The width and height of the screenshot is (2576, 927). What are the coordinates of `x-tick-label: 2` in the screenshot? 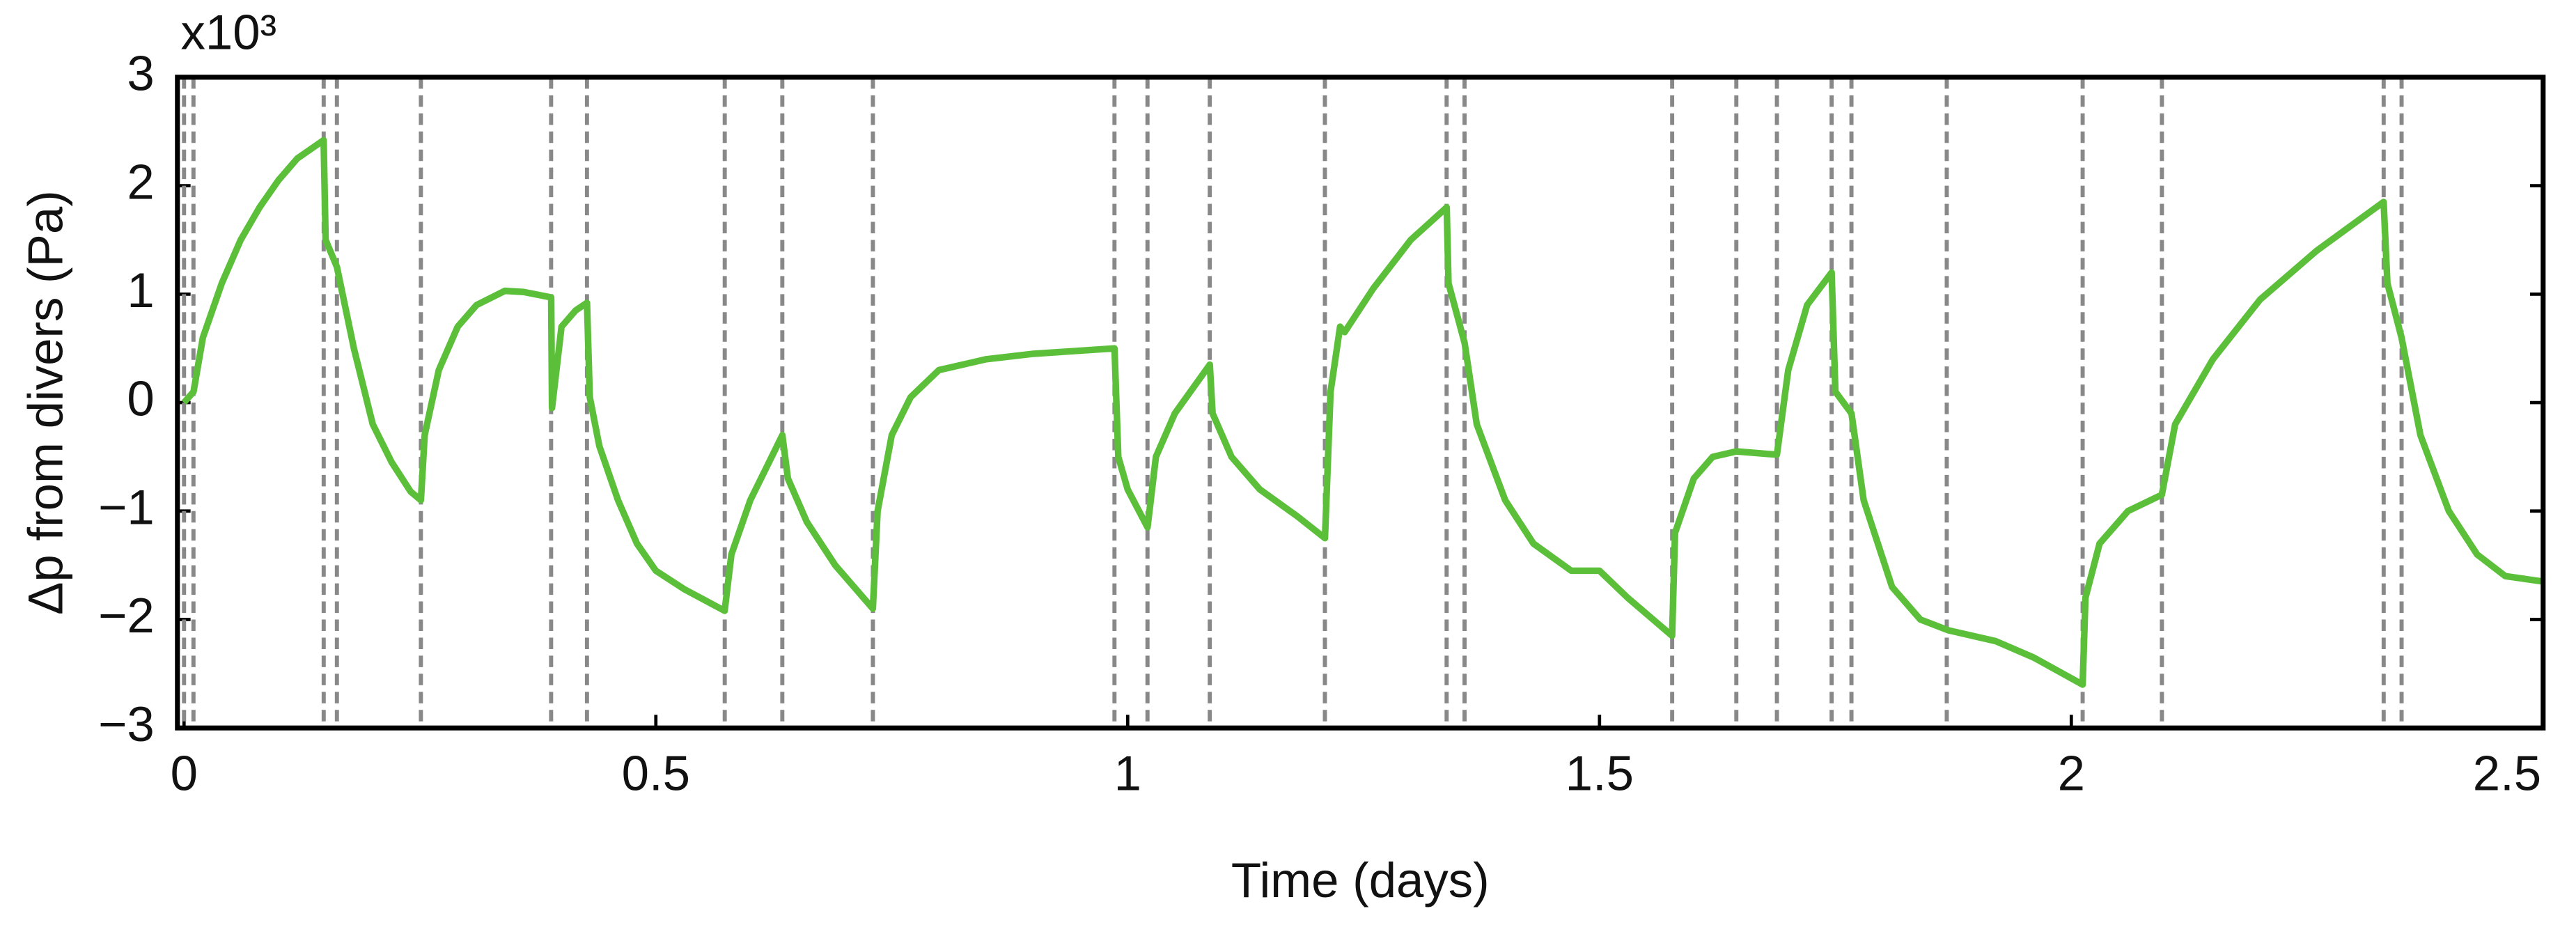 It's located at (2071, 773).